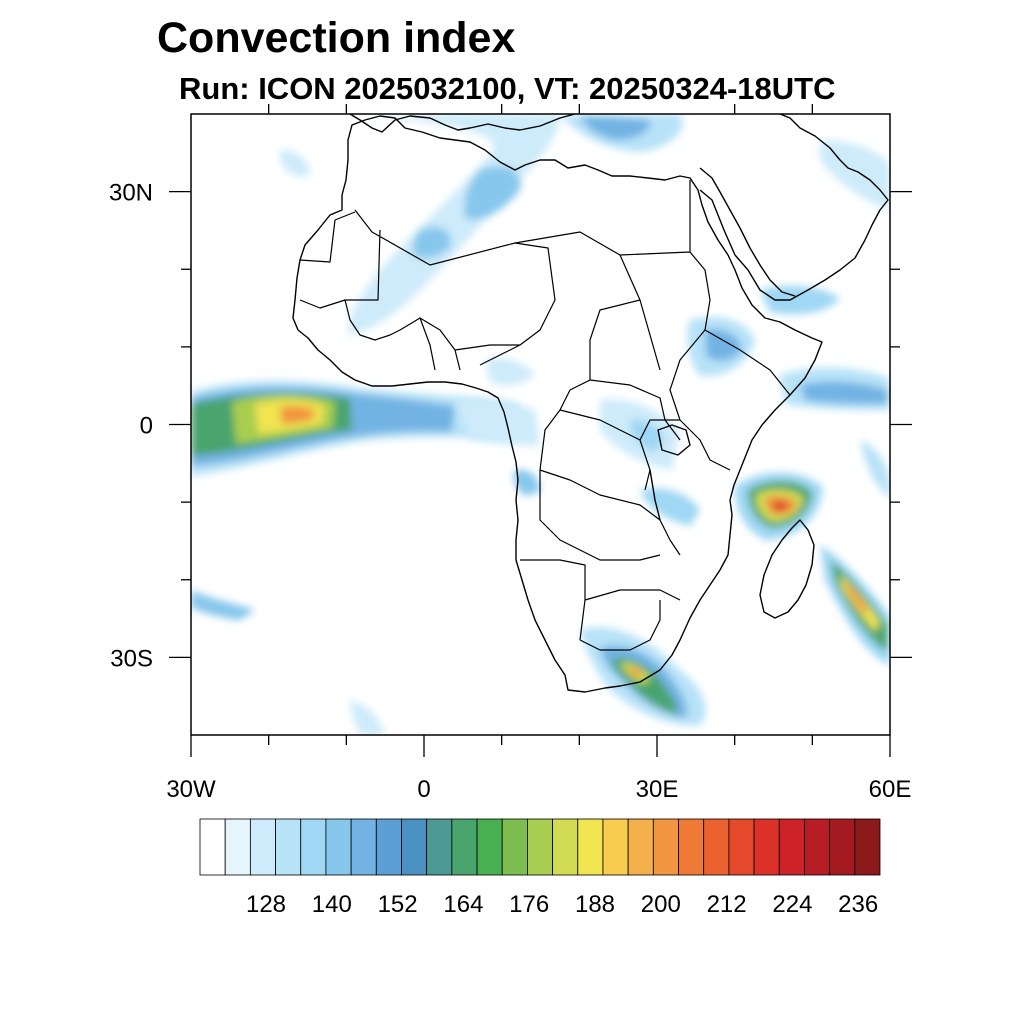 The width and height of the screenshot is (1024, 1024). I want to click on congo-patch, so click(567, 447).